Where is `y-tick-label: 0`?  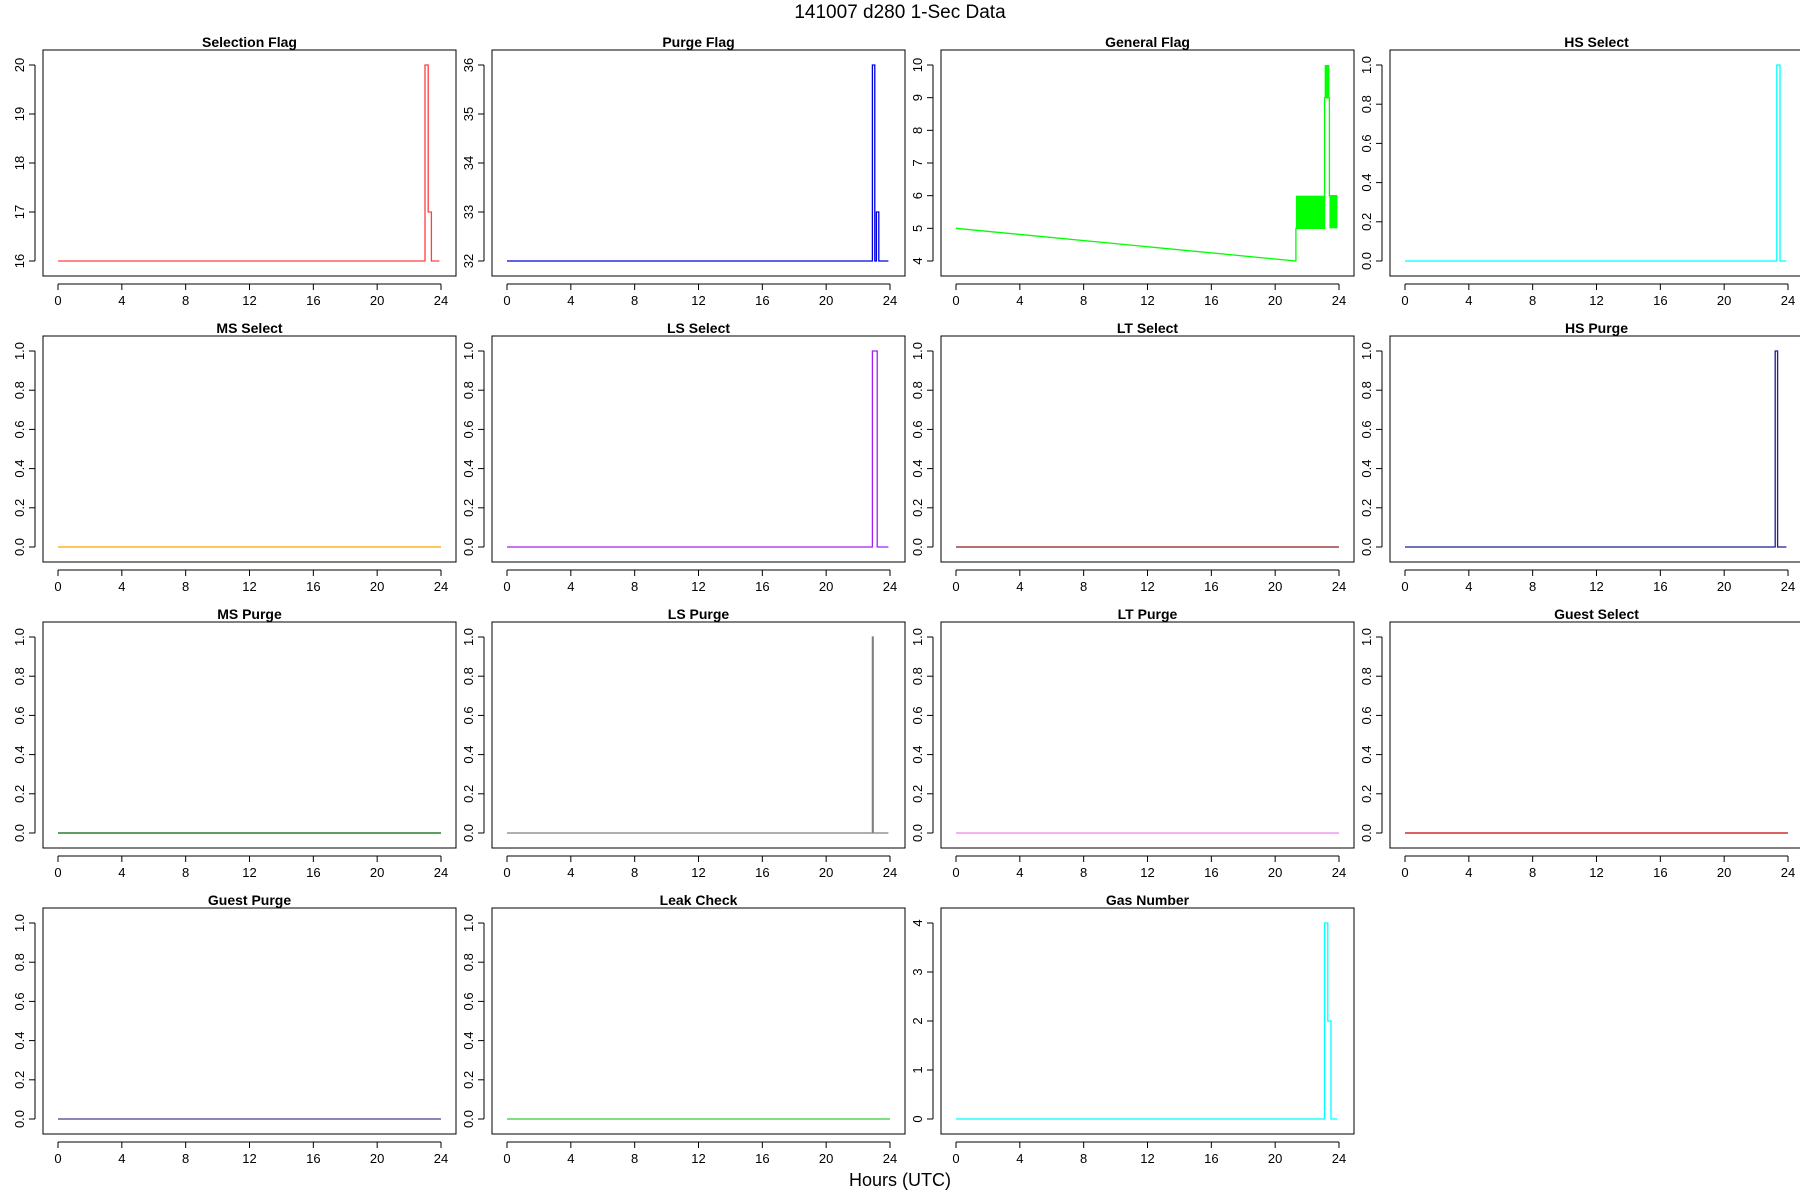 y-tick-label: 0 is located at coordinates (917, 1118).